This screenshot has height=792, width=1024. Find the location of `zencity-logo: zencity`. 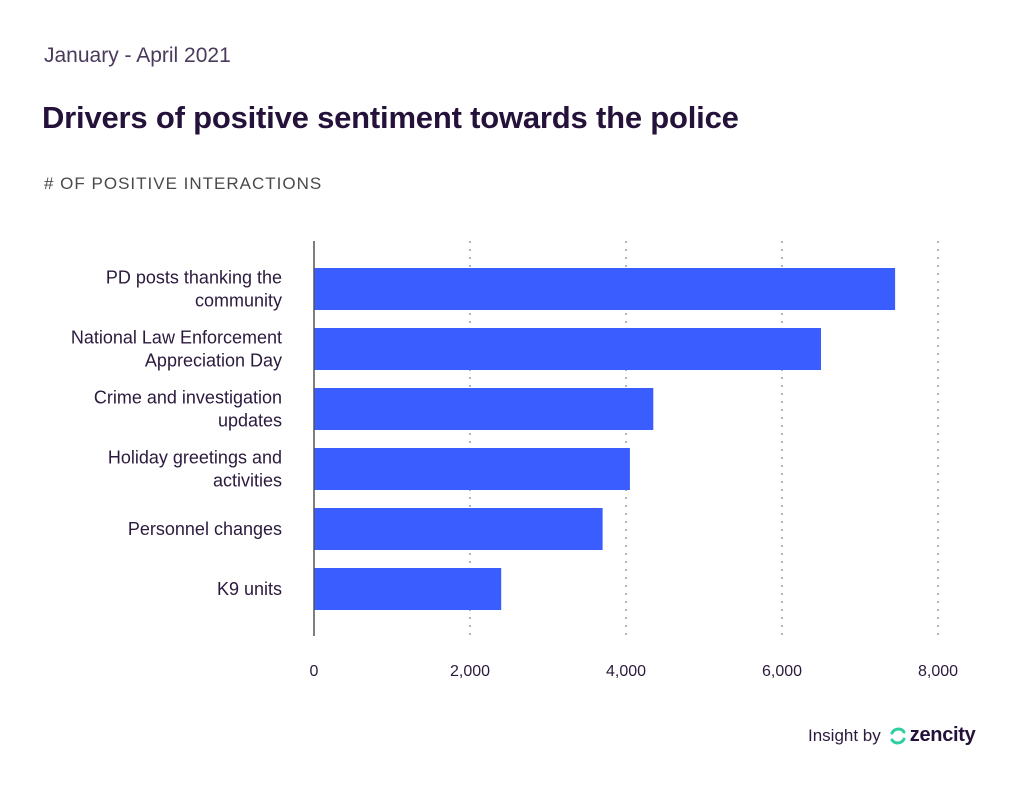

zencity-logo: zencity is located at coordinates (932, 735).